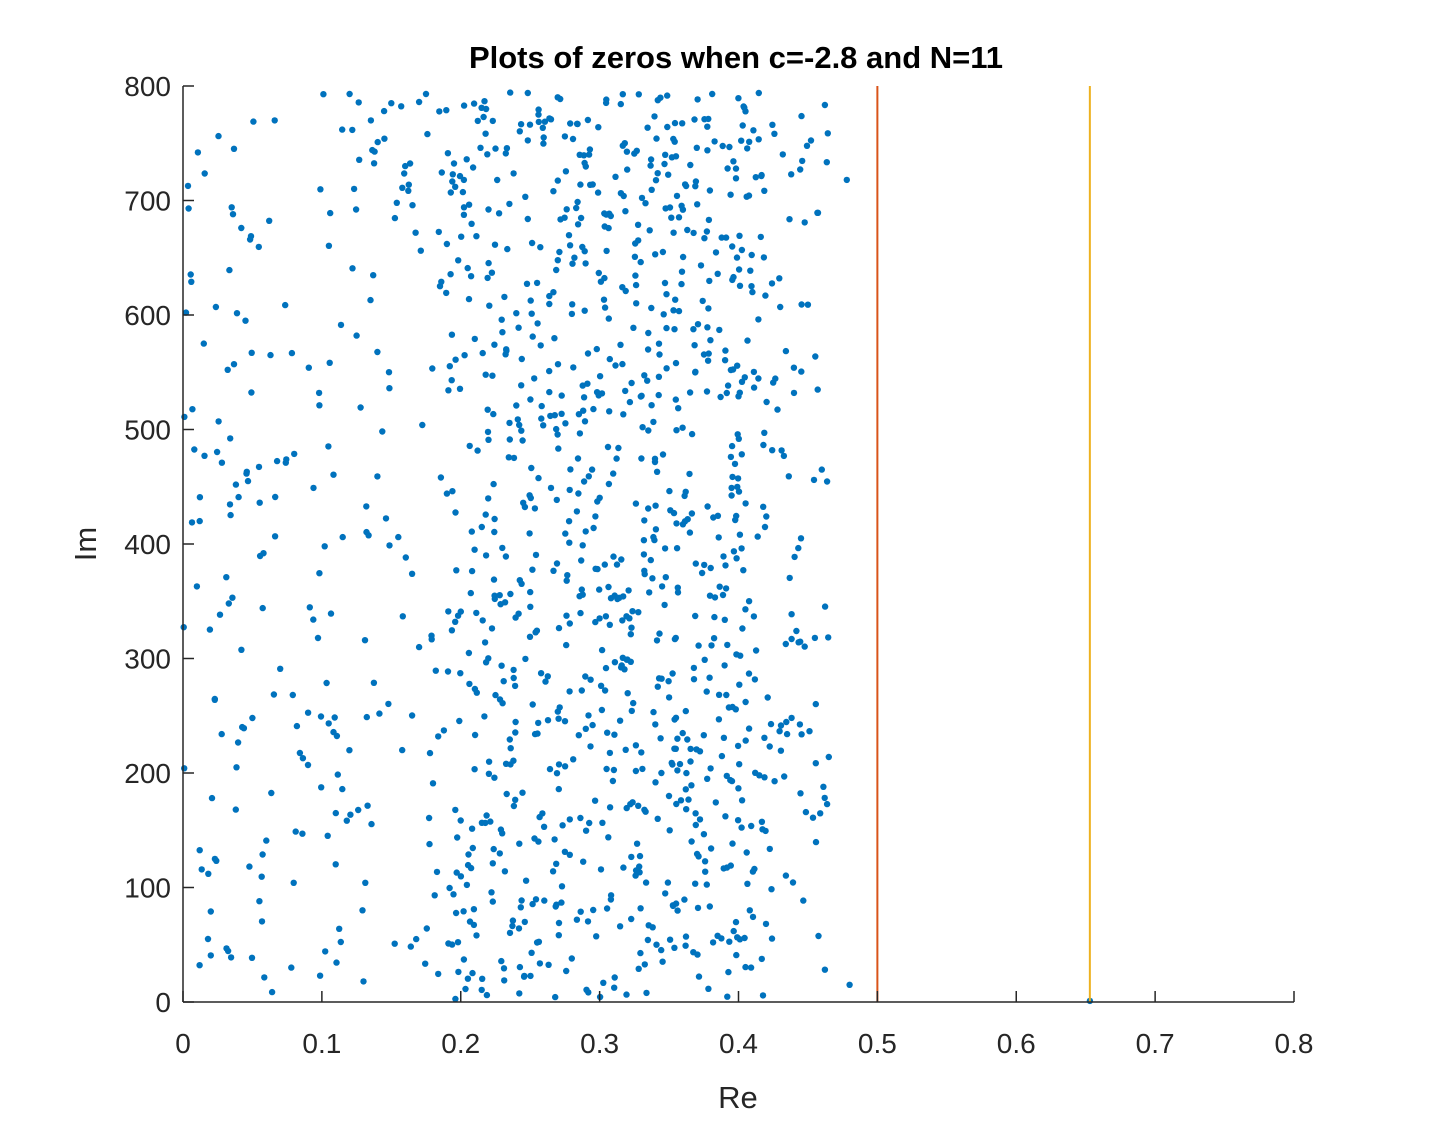  I want to click on y-tick-label: 300, so click(147, 659).